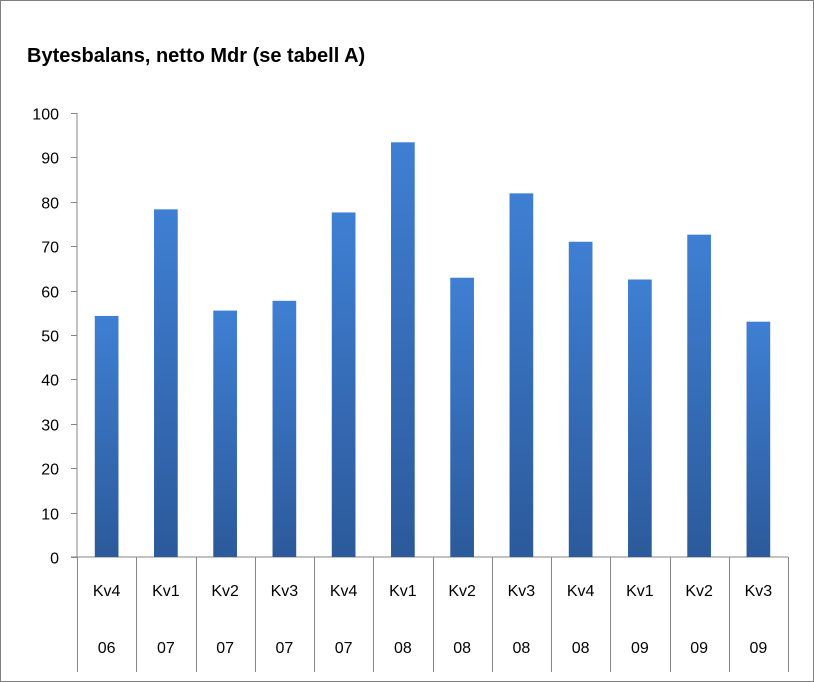  What do you see at coordinates (50, 159) in the screenshot?
I see `y-tick-label: 90` at bounding box center [50, 159].